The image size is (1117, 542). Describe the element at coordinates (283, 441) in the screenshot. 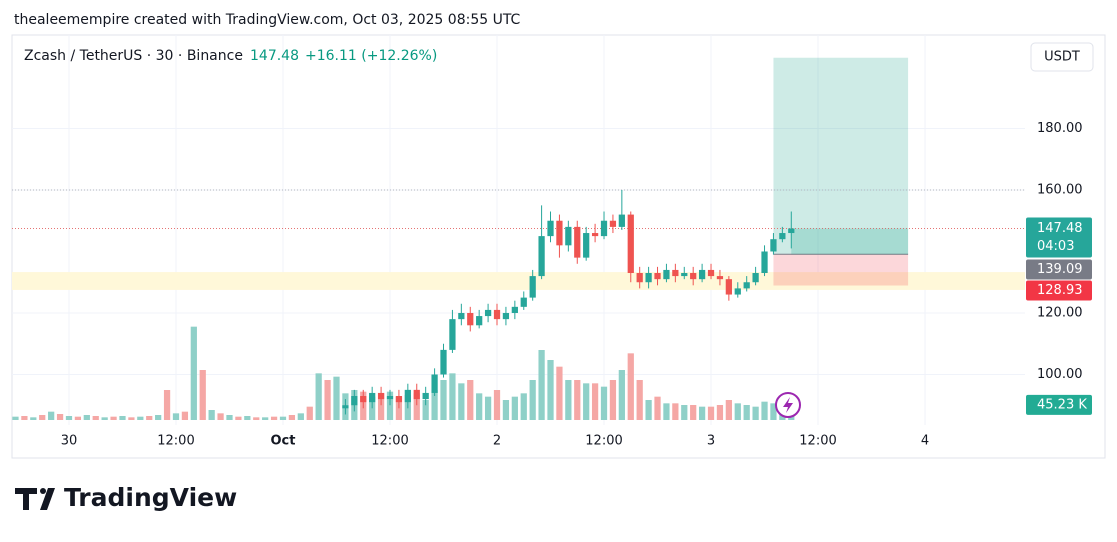

I see `x-tick-label: Oct` at that location.